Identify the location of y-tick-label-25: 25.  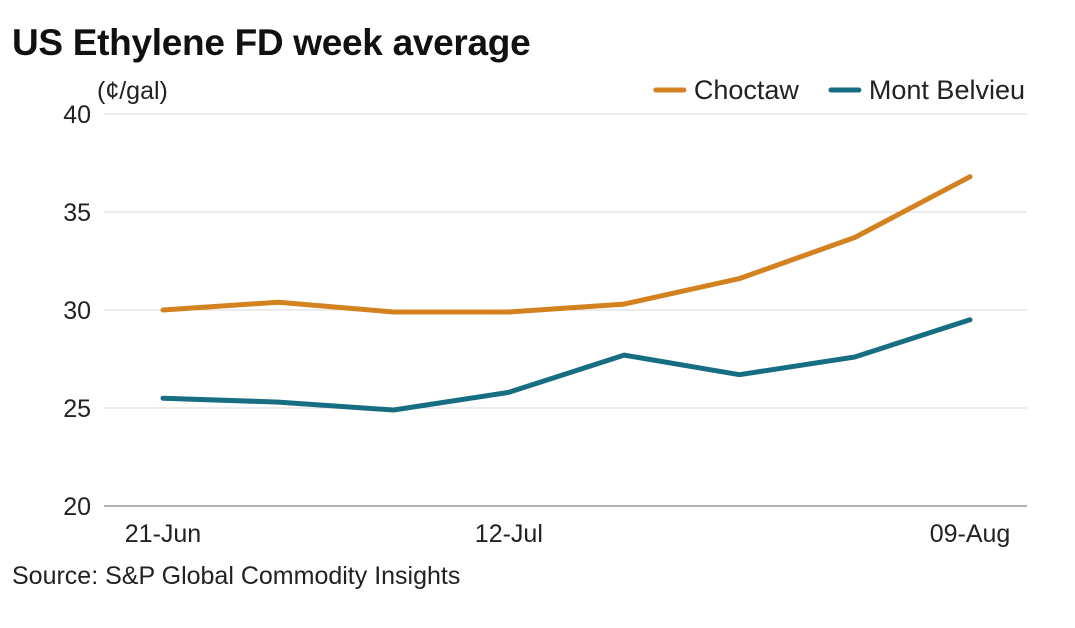
(77, 409).